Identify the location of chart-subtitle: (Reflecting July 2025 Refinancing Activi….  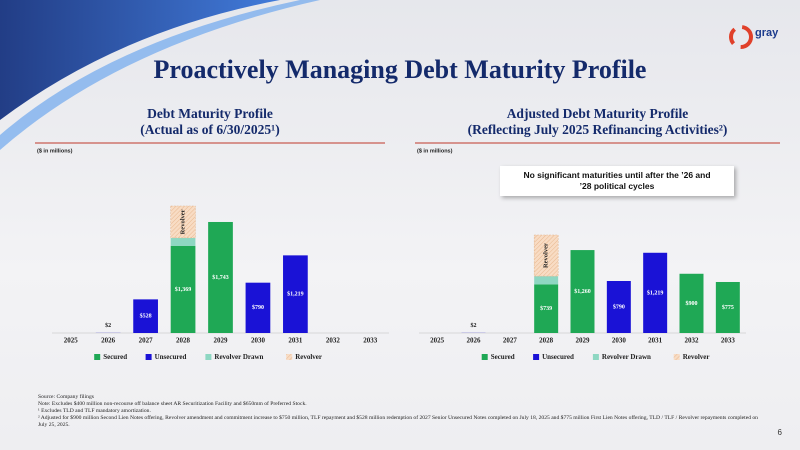
(598, 129).